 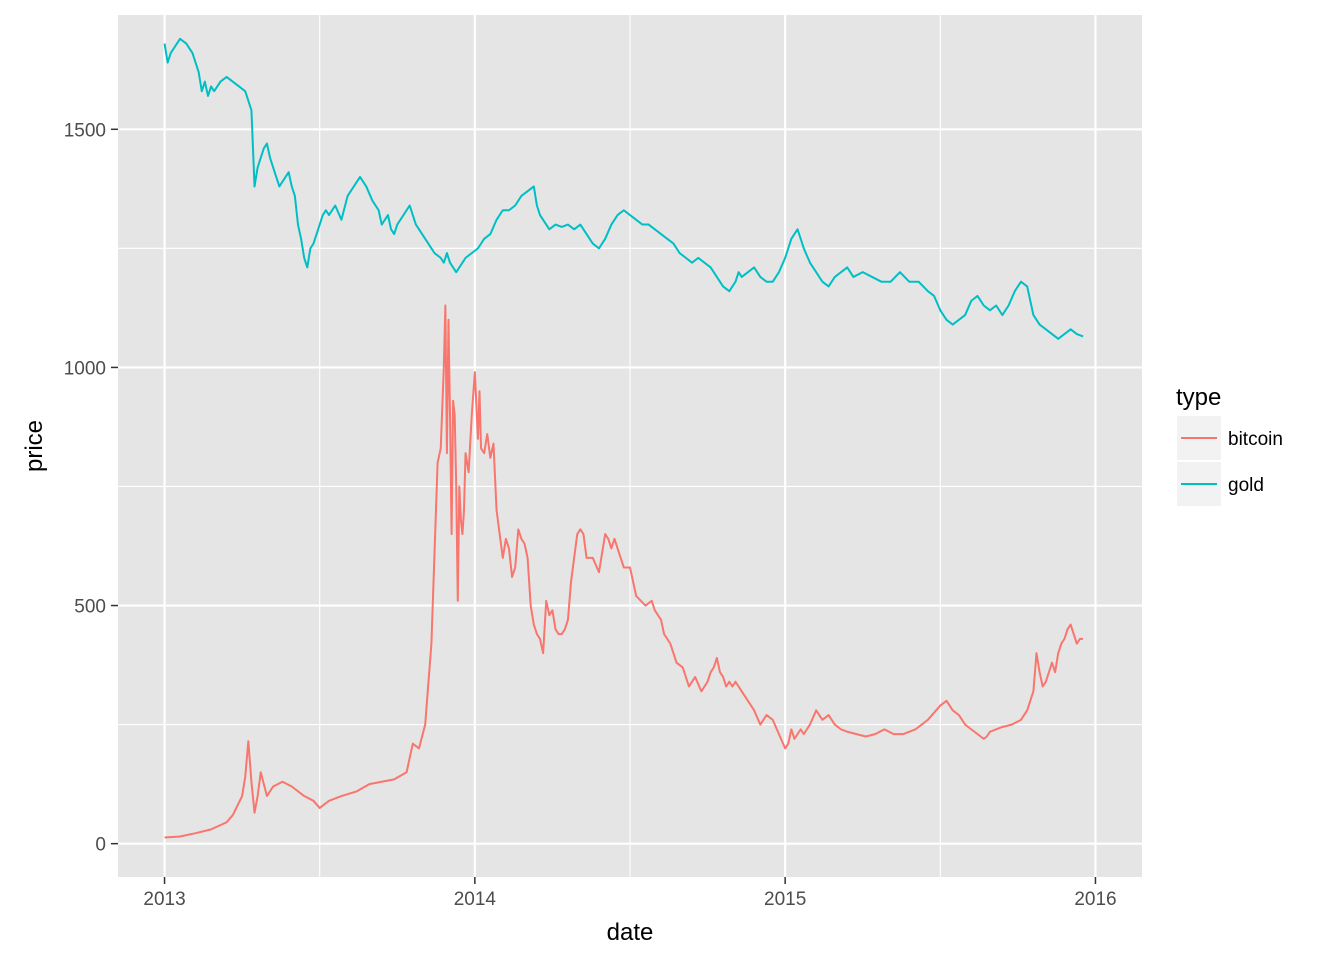 I want to click on y-tick-label: 1000, so click(x=85, y=368).